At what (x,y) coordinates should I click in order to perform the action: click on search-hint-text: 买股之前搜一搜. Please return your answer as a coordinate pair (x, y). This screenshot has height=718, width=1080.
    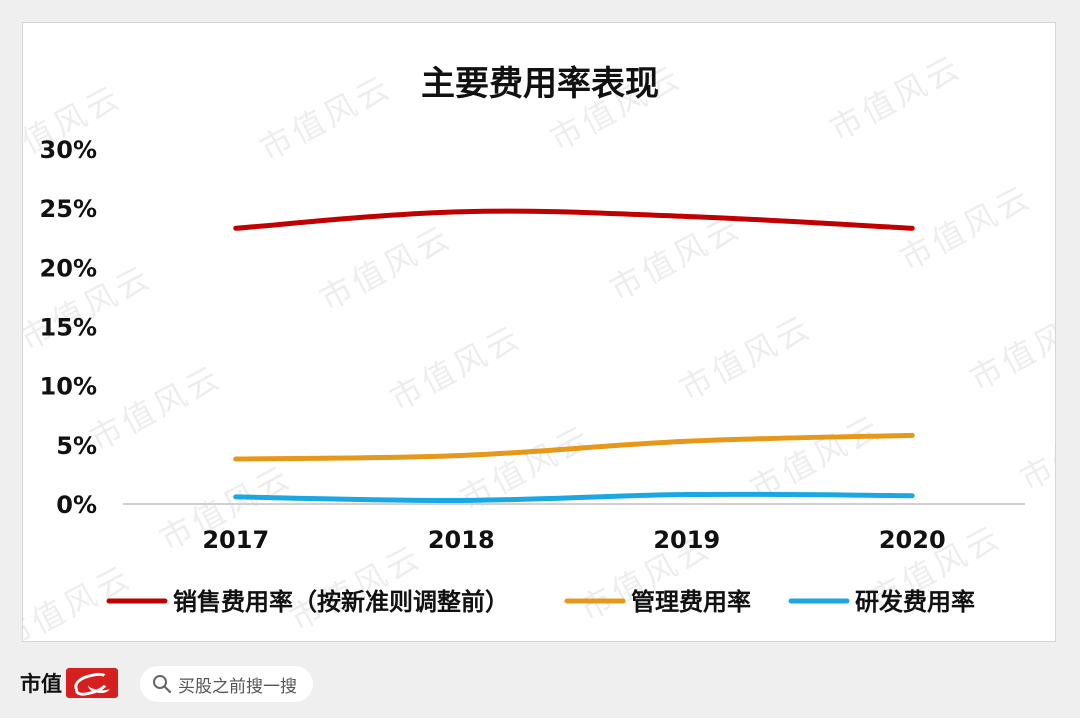
    Looking at the image, I should click on (237, 686).